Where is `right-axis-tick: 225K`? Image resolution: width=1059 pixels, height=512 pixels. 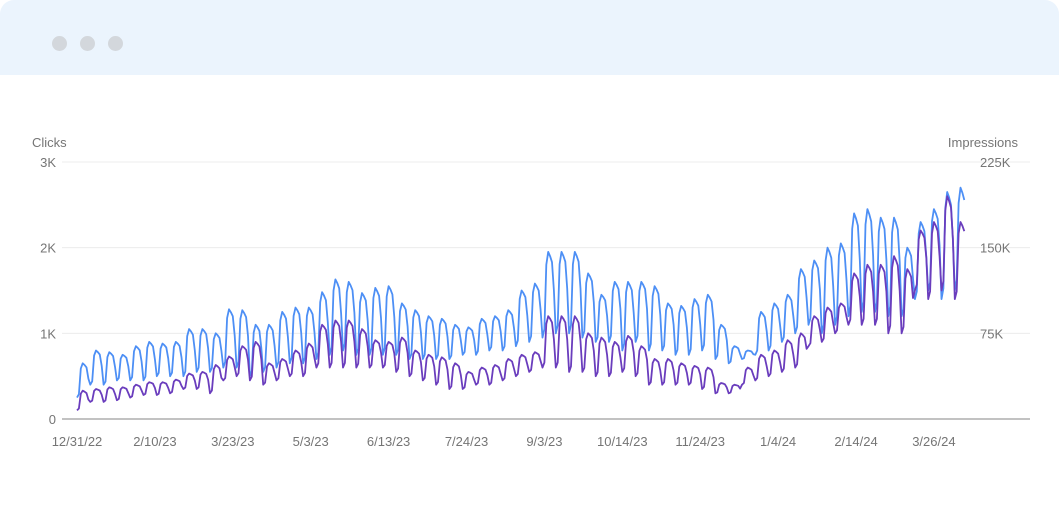 right-axis-tick: 225K is located at coordinates (995, 162).